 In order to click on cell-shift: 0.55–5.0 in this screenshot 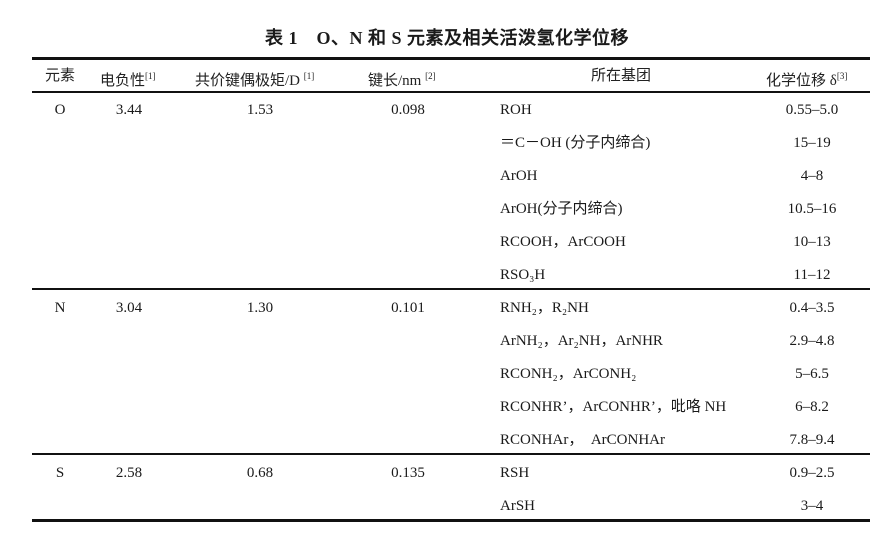, I will do `click(812, 110)`.